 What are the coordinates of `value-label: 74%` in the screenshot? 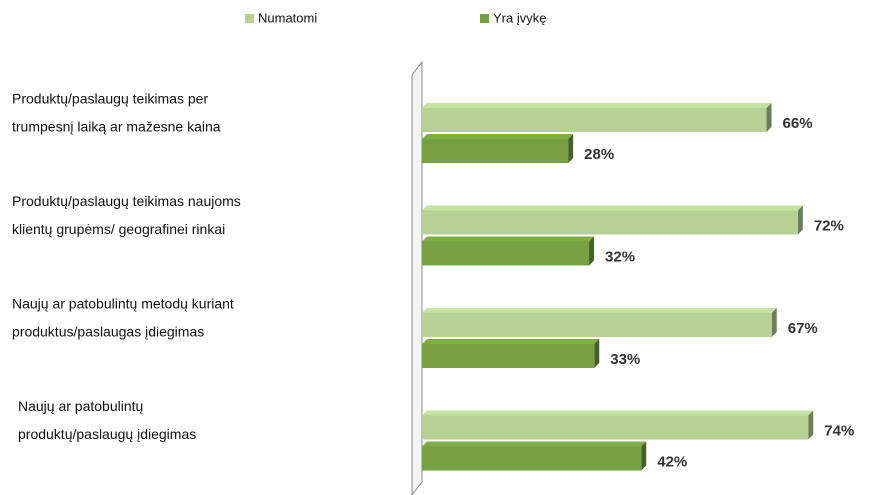 It's located at (839, 430).